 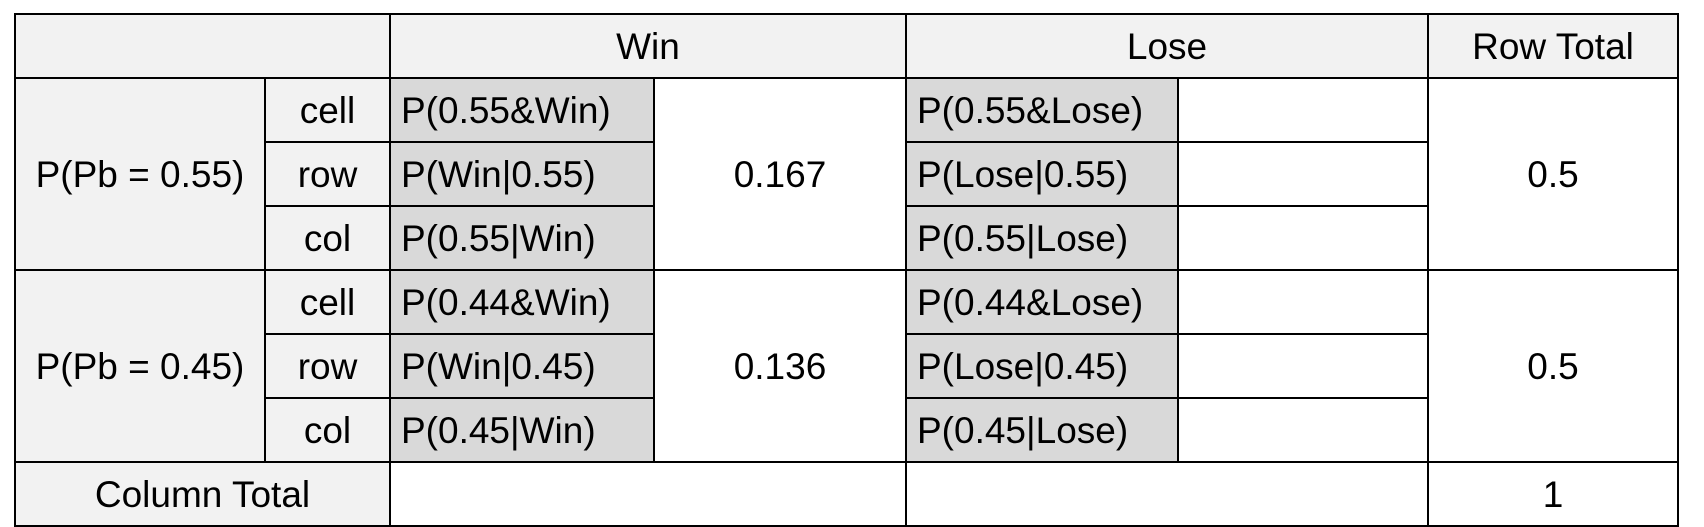 I want to click on table-row: row P(Win|0.55) P(Lose|0.55), so click(x=846, y=174).